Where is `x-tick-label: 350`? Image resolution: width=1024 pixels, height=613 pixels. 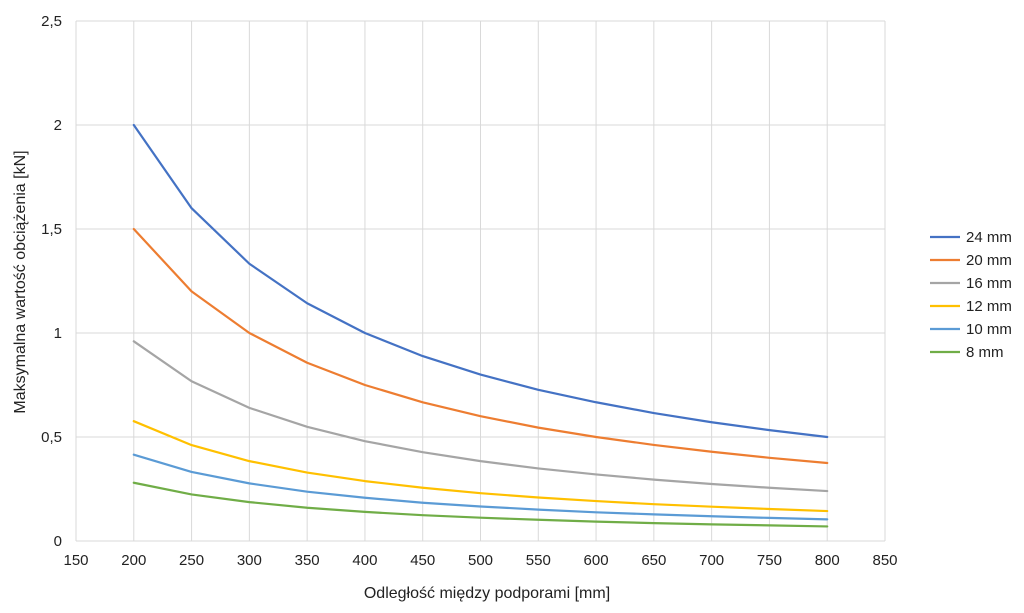
x-tick-label: 350 is located at coordinates (307, 560).